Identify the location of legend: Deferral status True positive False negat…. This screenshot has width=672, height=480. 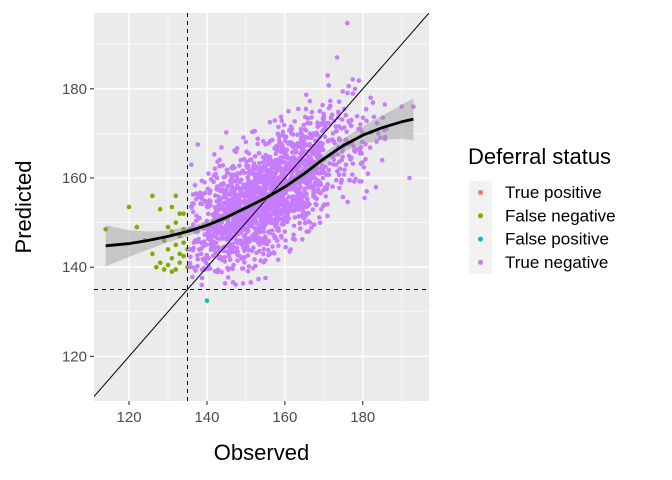
(542, 209).